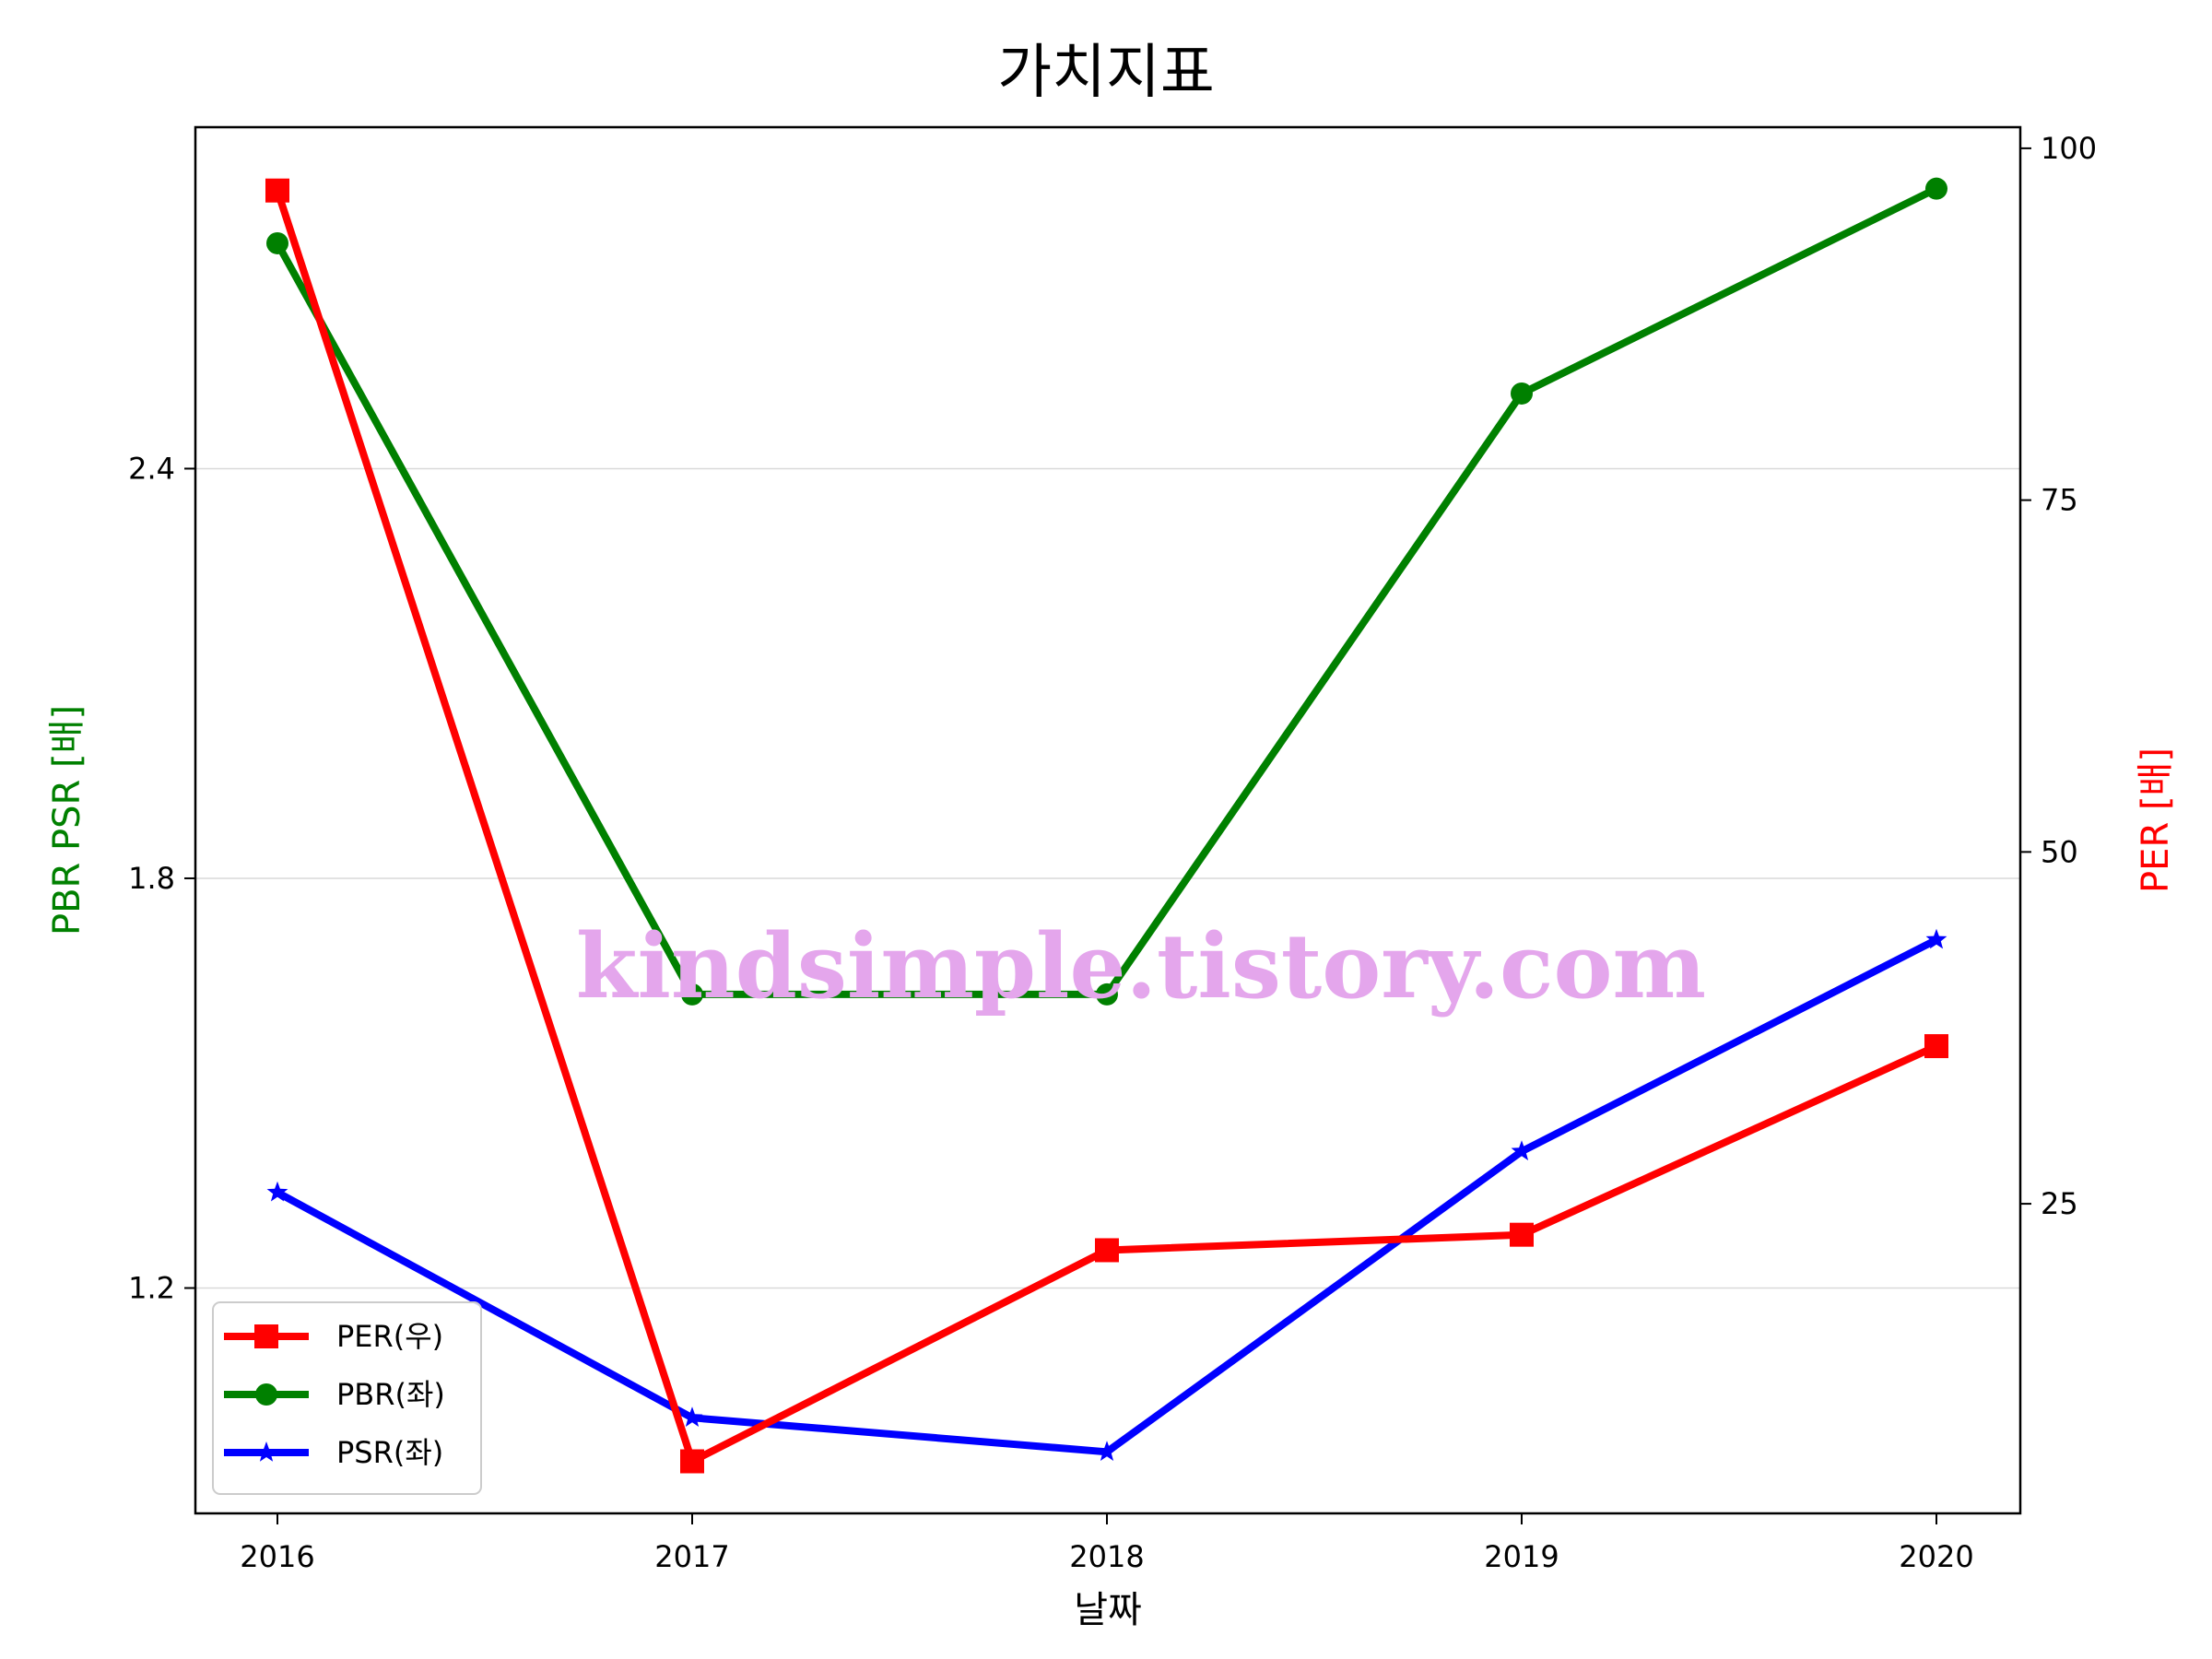 This screenshot has height=1659, width=2212. What do you see at coordinates (1107, 994) in the screenshot?
I see `data-point-pbr-2018` at bounding box center [1107, 994].